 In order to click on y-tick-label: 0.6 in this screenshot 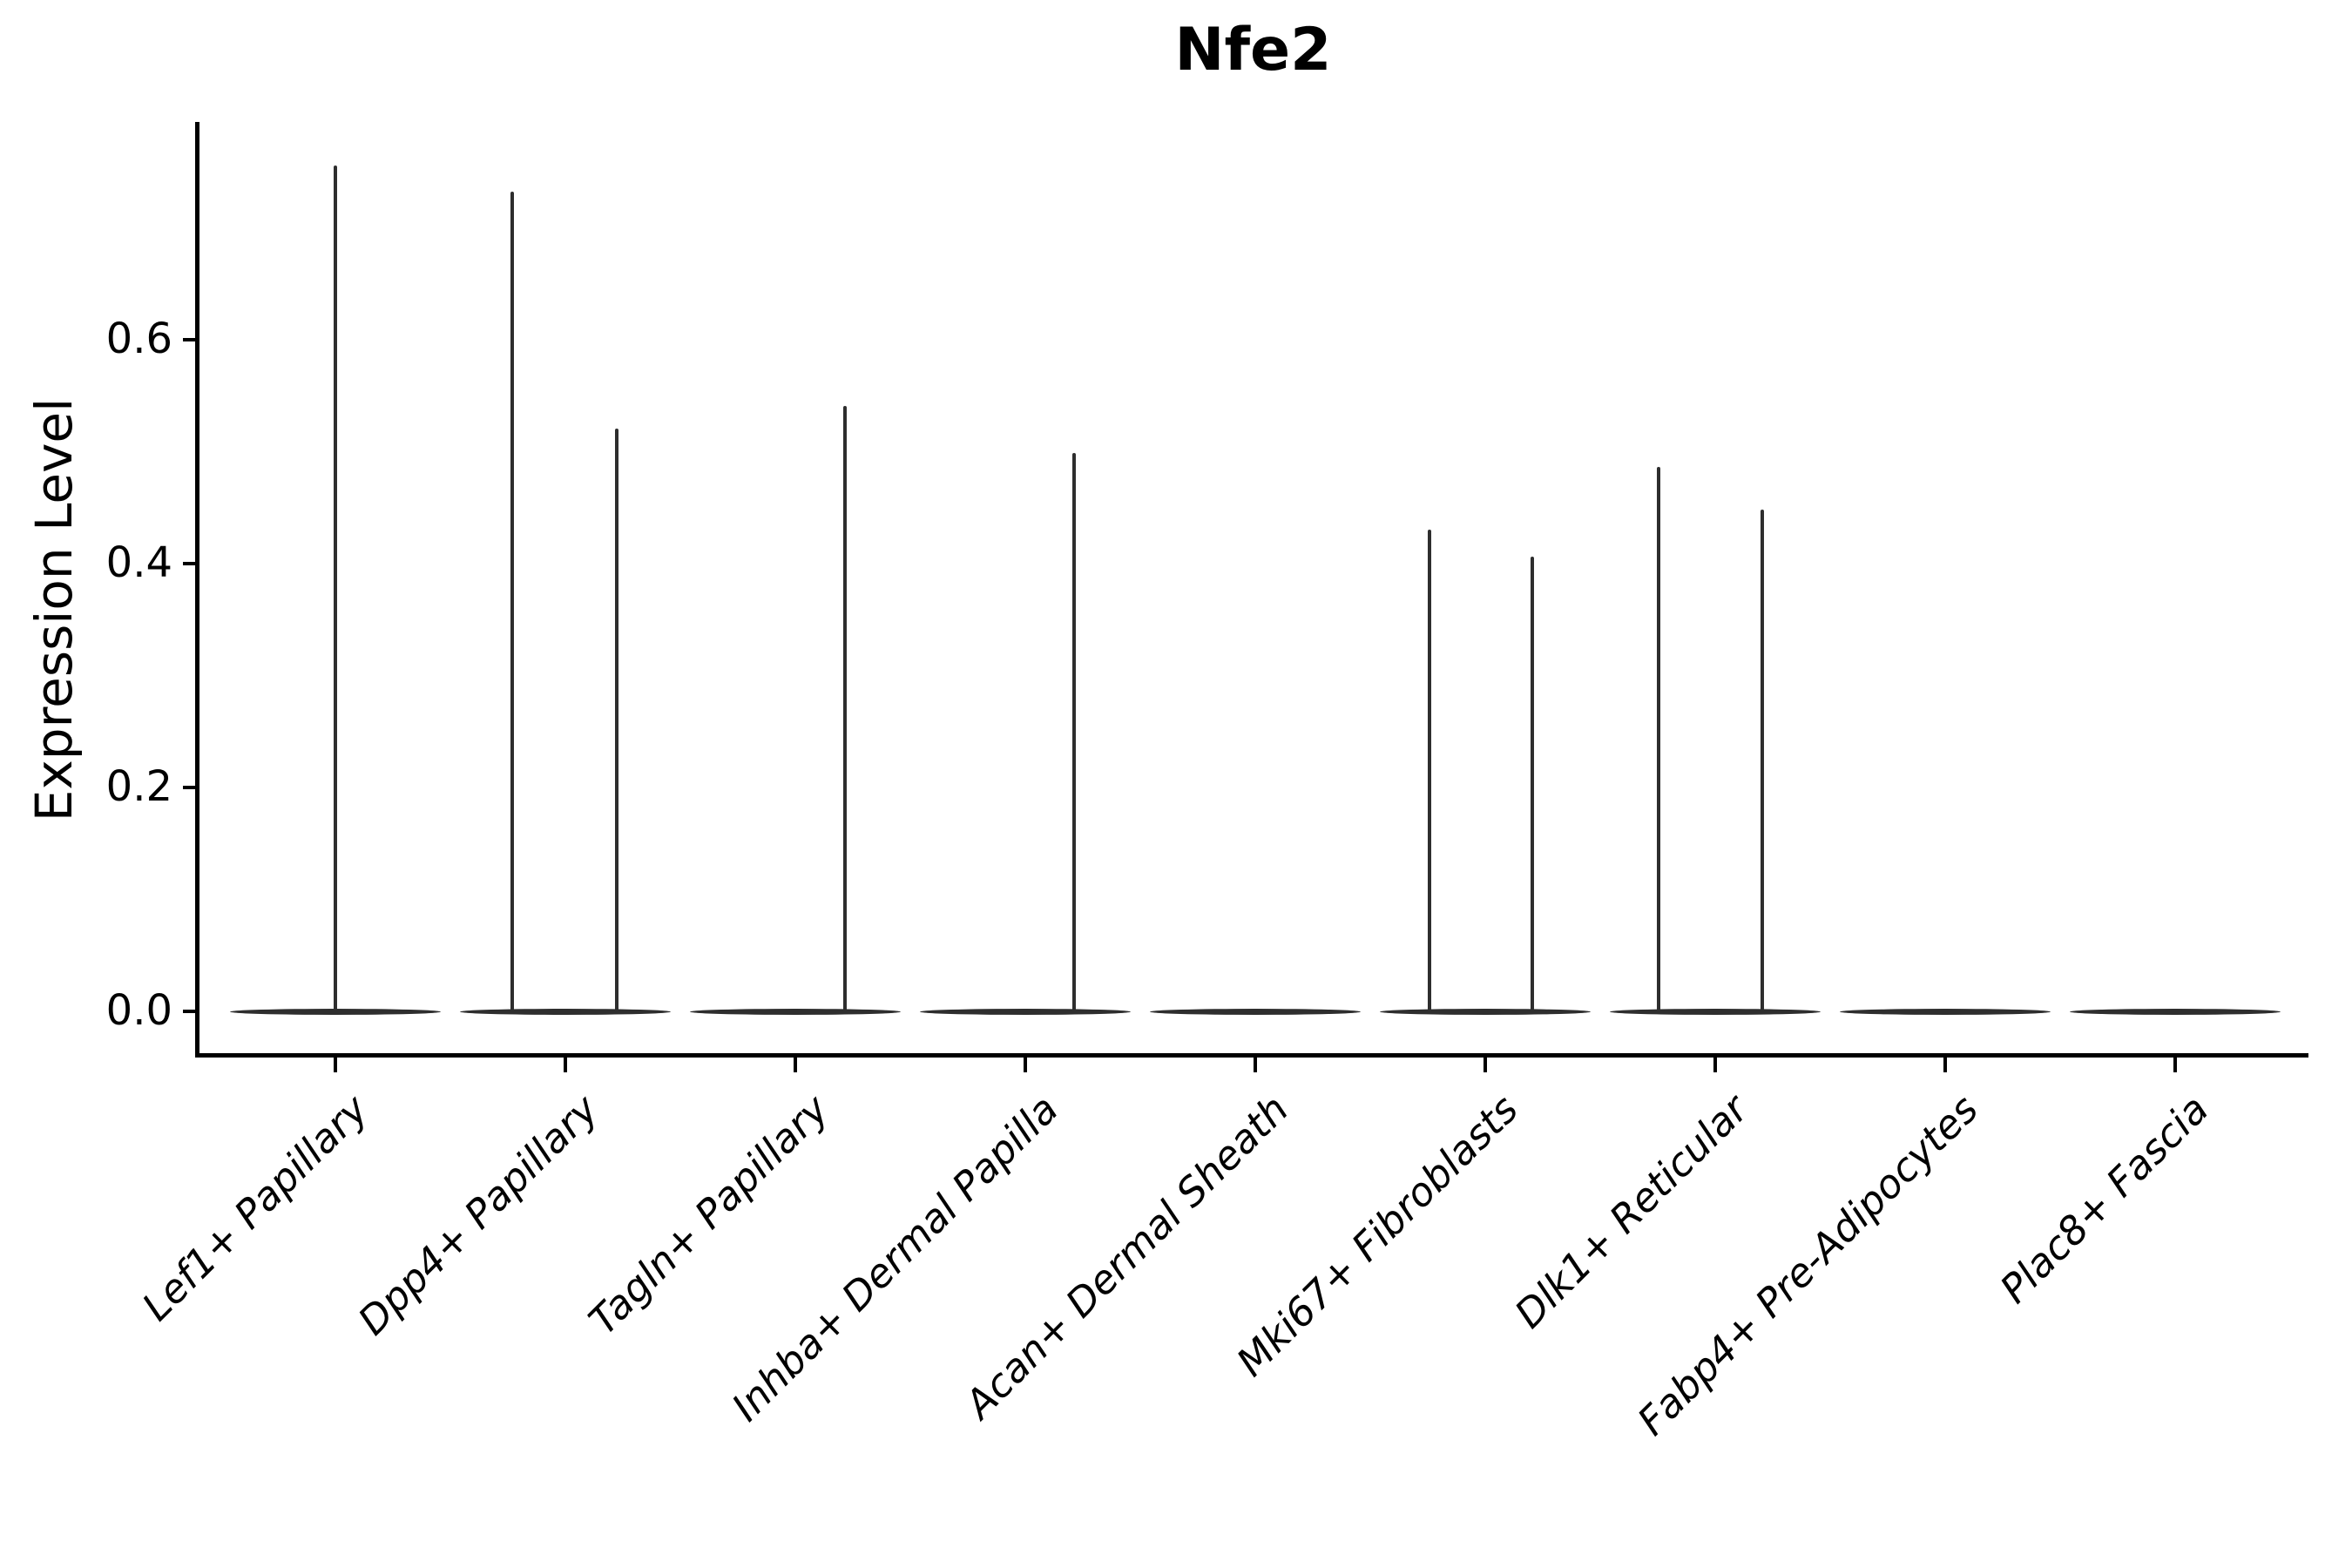, I will do `click(138, 338)`.